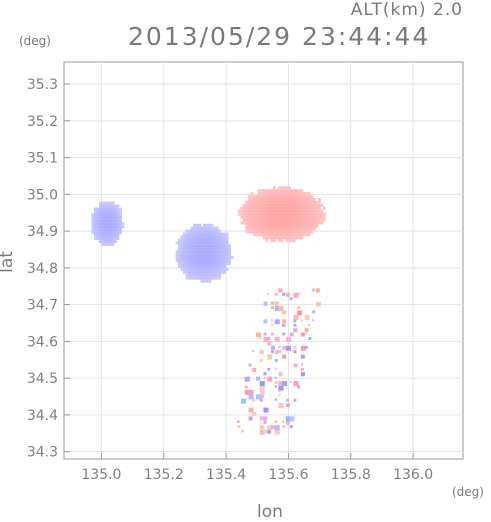 This screenshot has height=522, width=491. What do you see at coordinates (35, 41) in the screenshot?
I see `y-axis-unit: (deg)` at bounding box center [35, 41].